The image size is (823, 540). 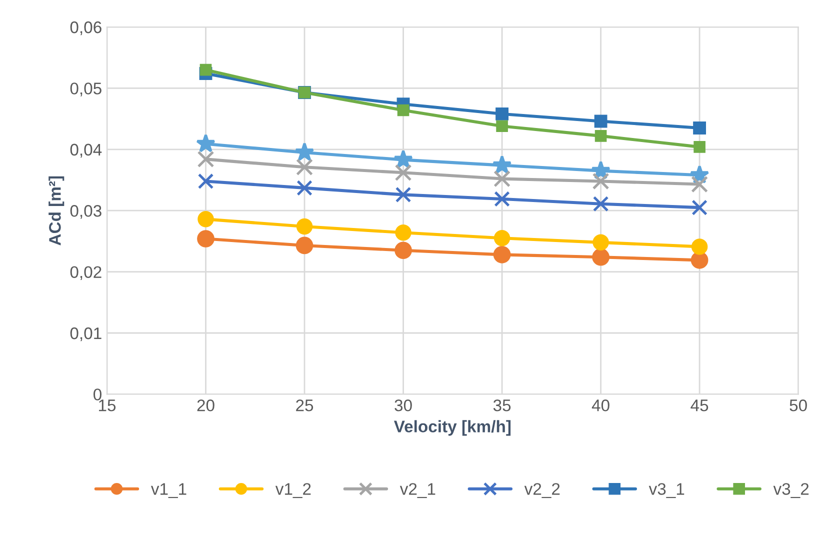 What do you see at coordinates (542, 490) in the screenshot?
I see `legend-label: v2_2` at bounding box center [542, 490].